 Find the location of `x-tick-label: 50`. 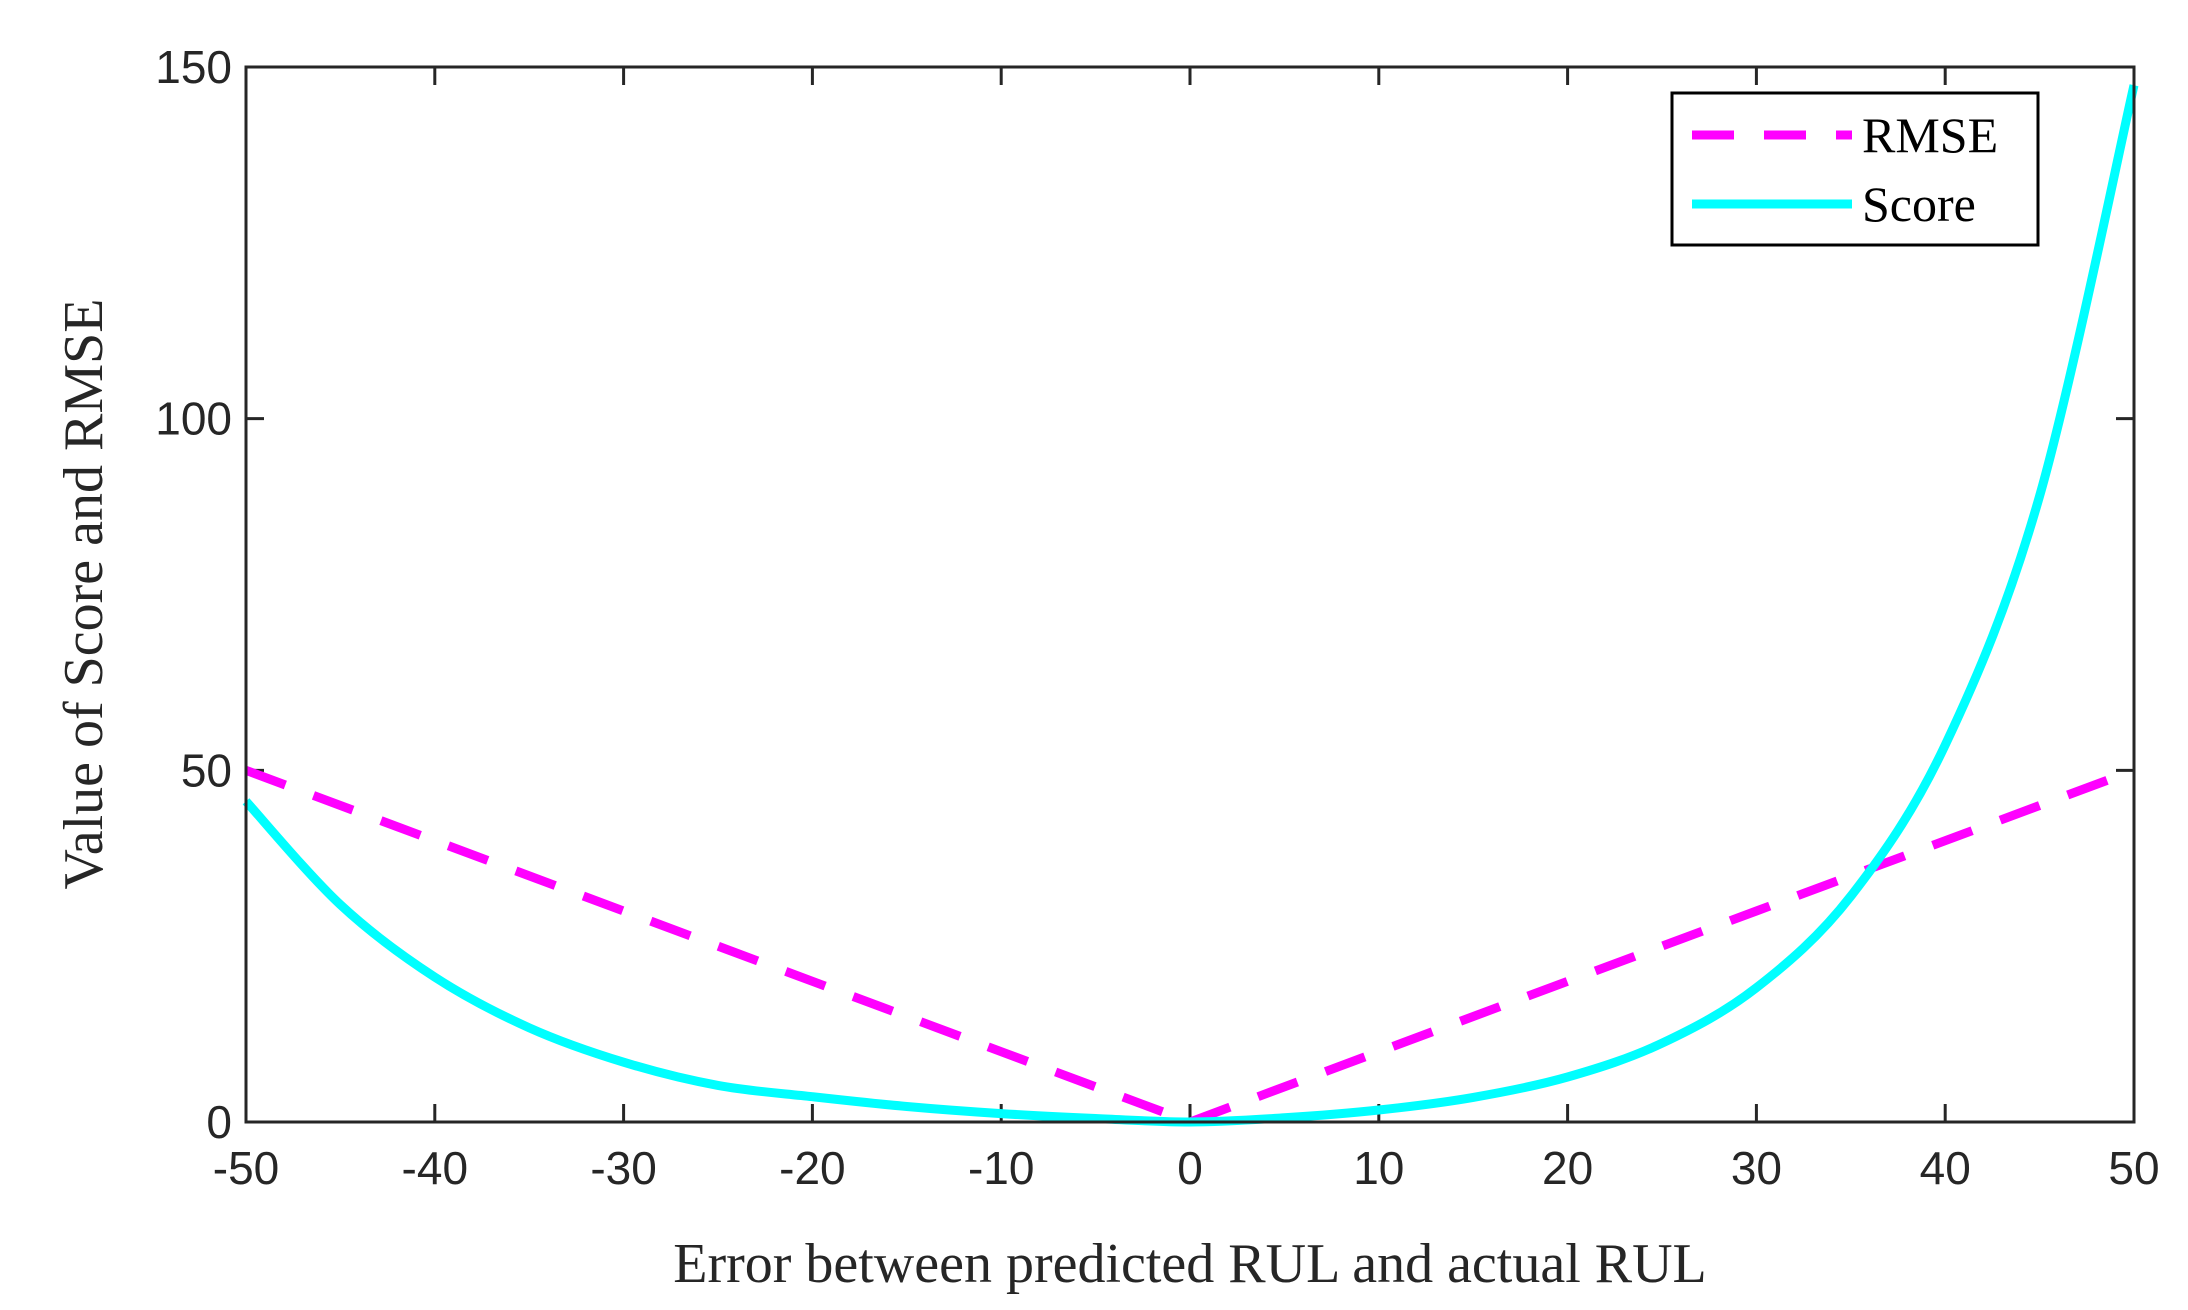

x-tick-label: 50 is located at coordinates (2133, 1168).